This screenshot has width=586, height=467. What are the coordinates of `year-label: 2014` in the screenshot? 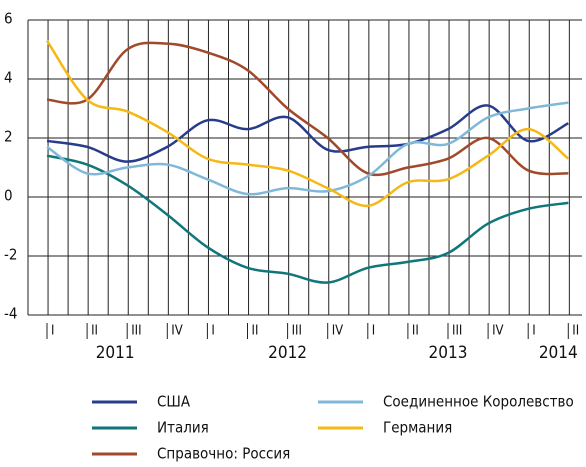 It's located at (558, 353).